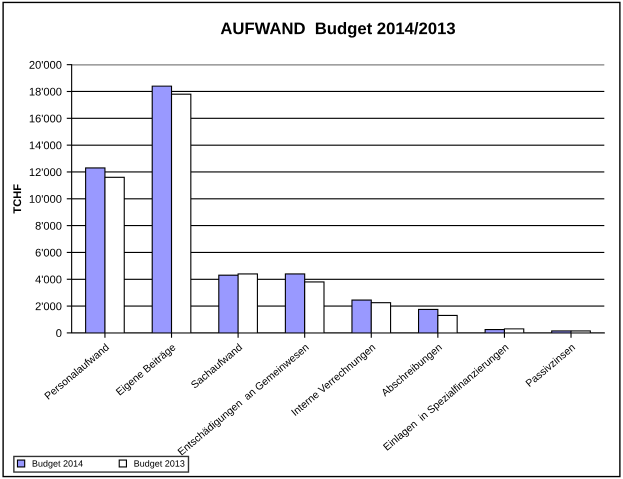 The height and width of the screenshot is (479, 623). Describe the element at coordinates (48, 280) in the screenshot. I see `y-tick-label: 4'000` at that location.